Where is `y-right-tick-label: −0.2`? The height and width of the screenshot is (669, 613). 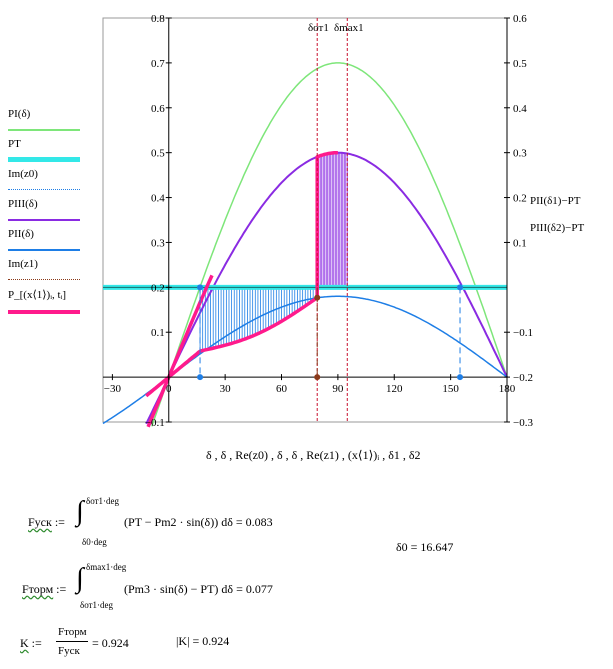 y-right-tick-label: −0.2 is located at coordinates (523, 378).